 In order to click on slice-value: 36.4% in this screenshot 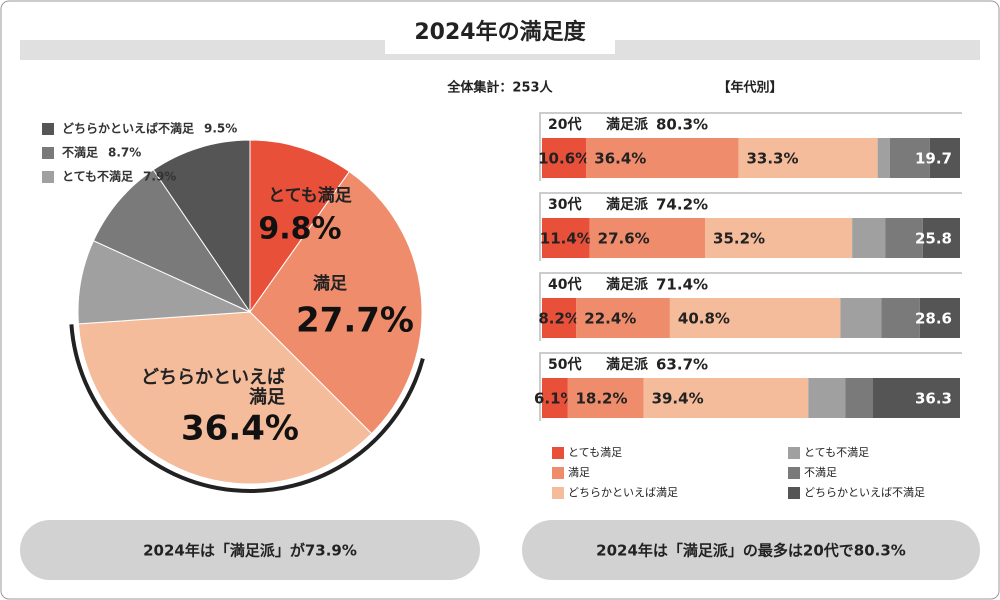, I will do `click(240, 429)`.